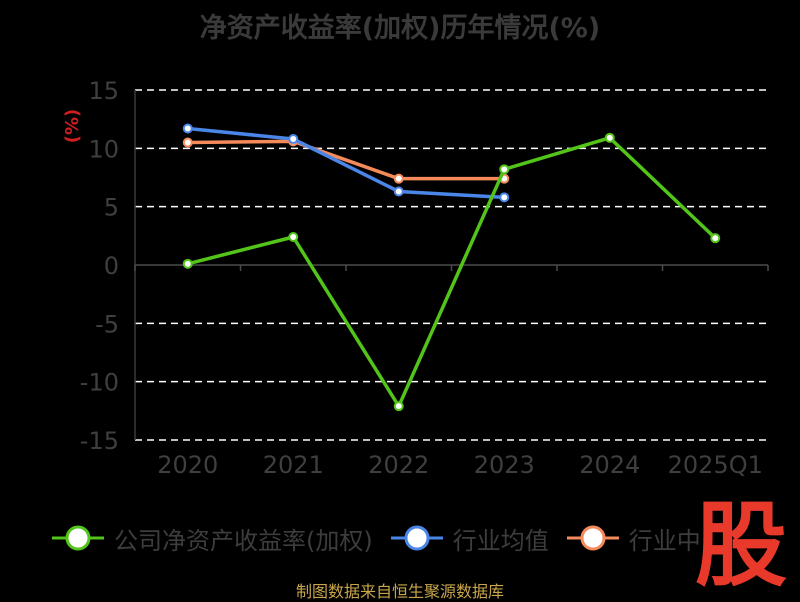  Describe the element at coordinates (293, 465) in the screenshot. I see `x-tick-label: 2021` at that location.